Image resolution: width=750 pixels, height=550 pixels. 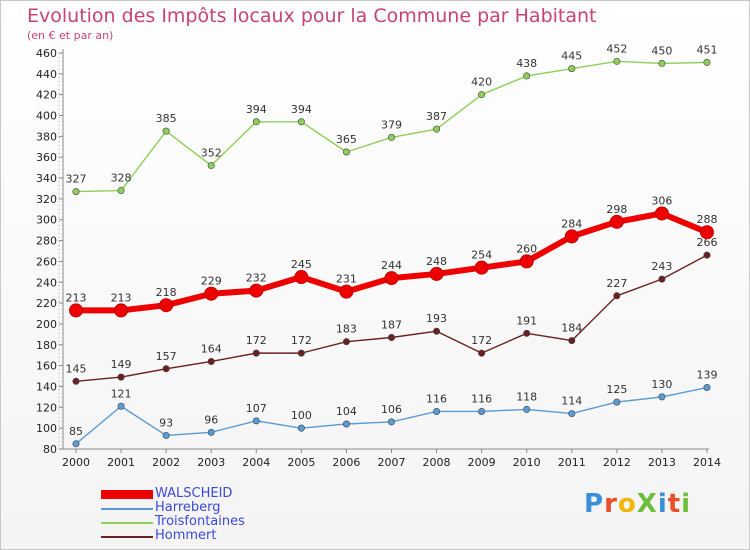 I want to click on data-label: 243, so click(x=661, y=266).